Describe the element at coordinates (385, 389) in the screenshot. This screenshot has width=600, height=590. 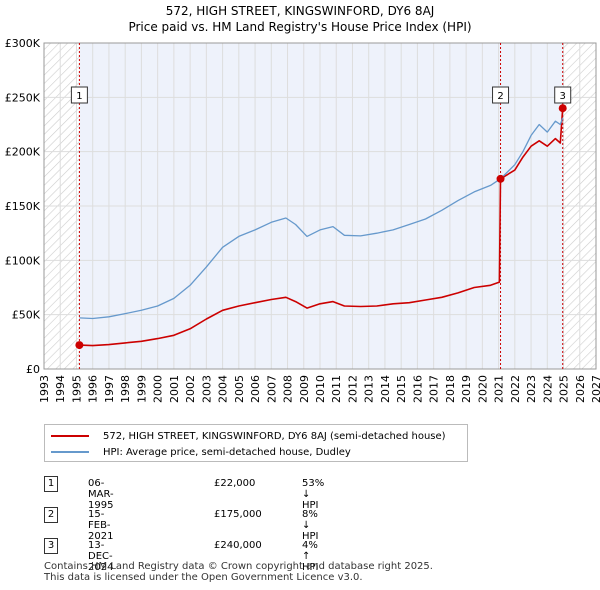
I see `x-tick-label: 2014` at that location.